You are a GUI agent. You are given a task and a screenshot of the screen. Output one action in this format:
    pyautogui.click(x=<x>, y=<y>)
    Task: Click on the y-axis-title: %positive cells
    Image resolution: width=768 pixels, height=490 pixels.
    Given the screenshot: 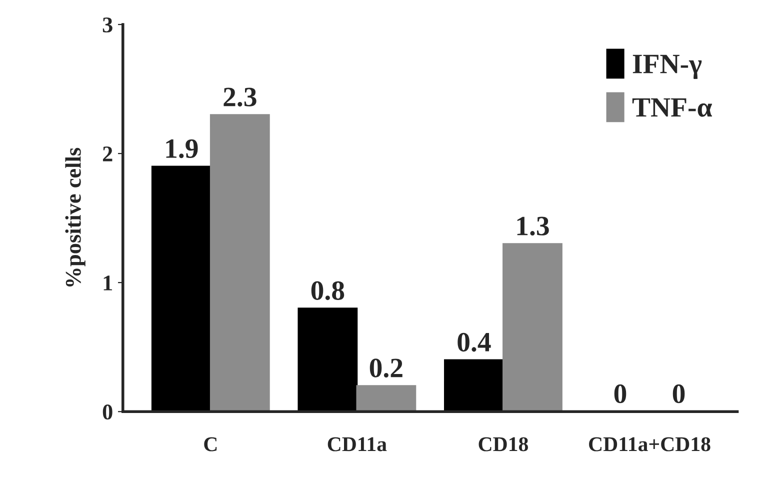 What is the action you would take?
    pyautogui.click(x=75, y=217)
    